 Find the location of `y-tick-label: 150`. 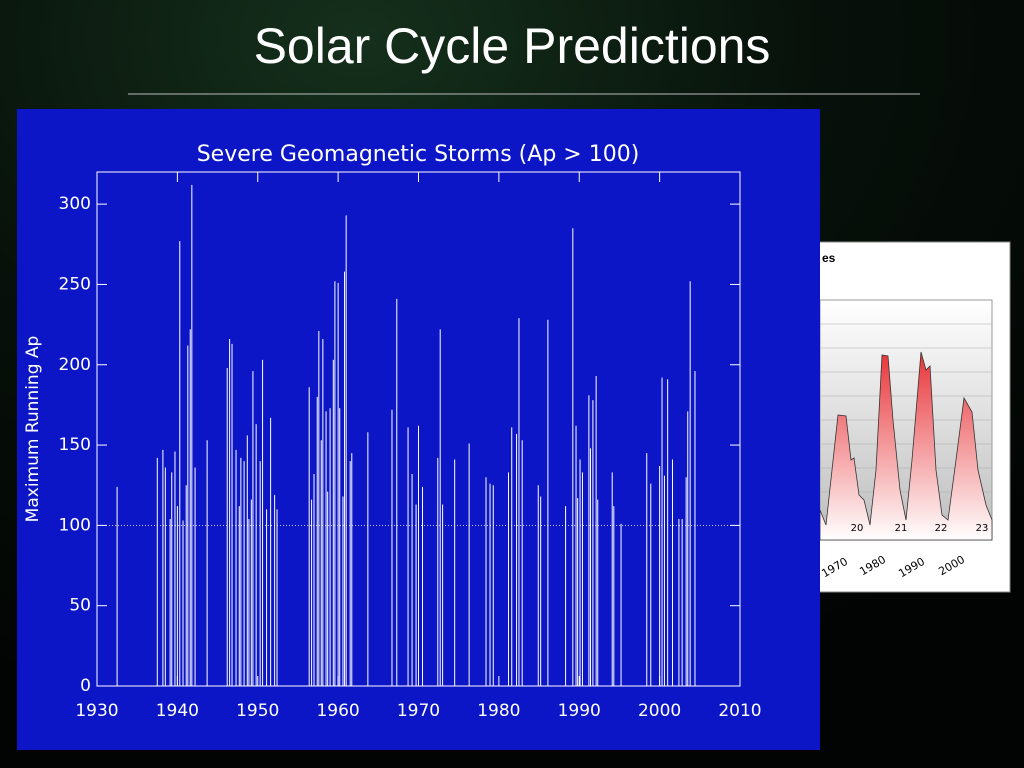

y-tick-label: 150 is located at coordinates (75, 445).